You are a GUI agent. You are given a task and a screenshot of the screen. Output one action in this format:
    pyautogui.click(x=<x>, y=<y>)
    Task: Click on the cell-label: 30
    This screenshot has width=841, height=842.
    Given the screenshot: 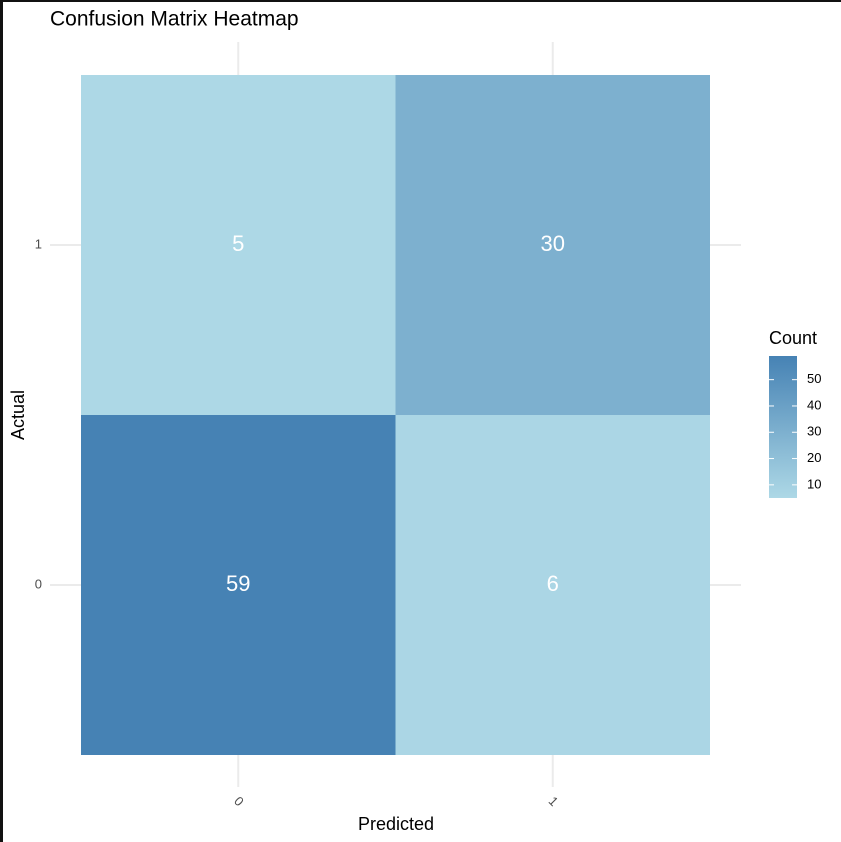 What is the action you would take?
    pyautogui.click(x=553, y=243)
    